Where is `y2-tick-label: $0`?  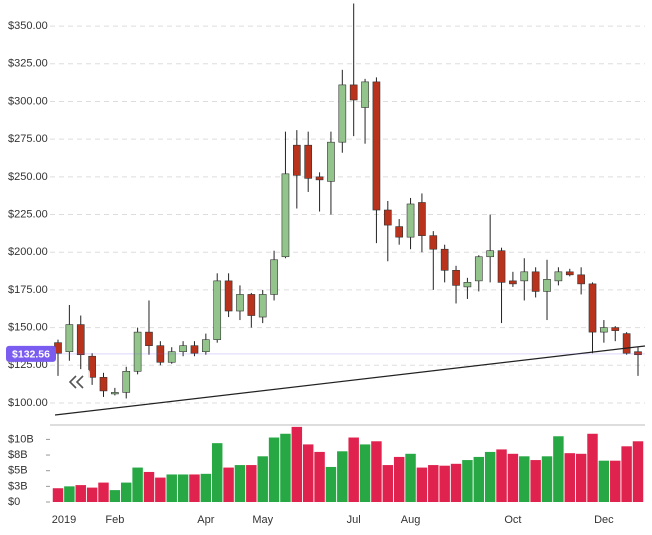
y2-tick-label: $0 is located at coordinates (14, 502).